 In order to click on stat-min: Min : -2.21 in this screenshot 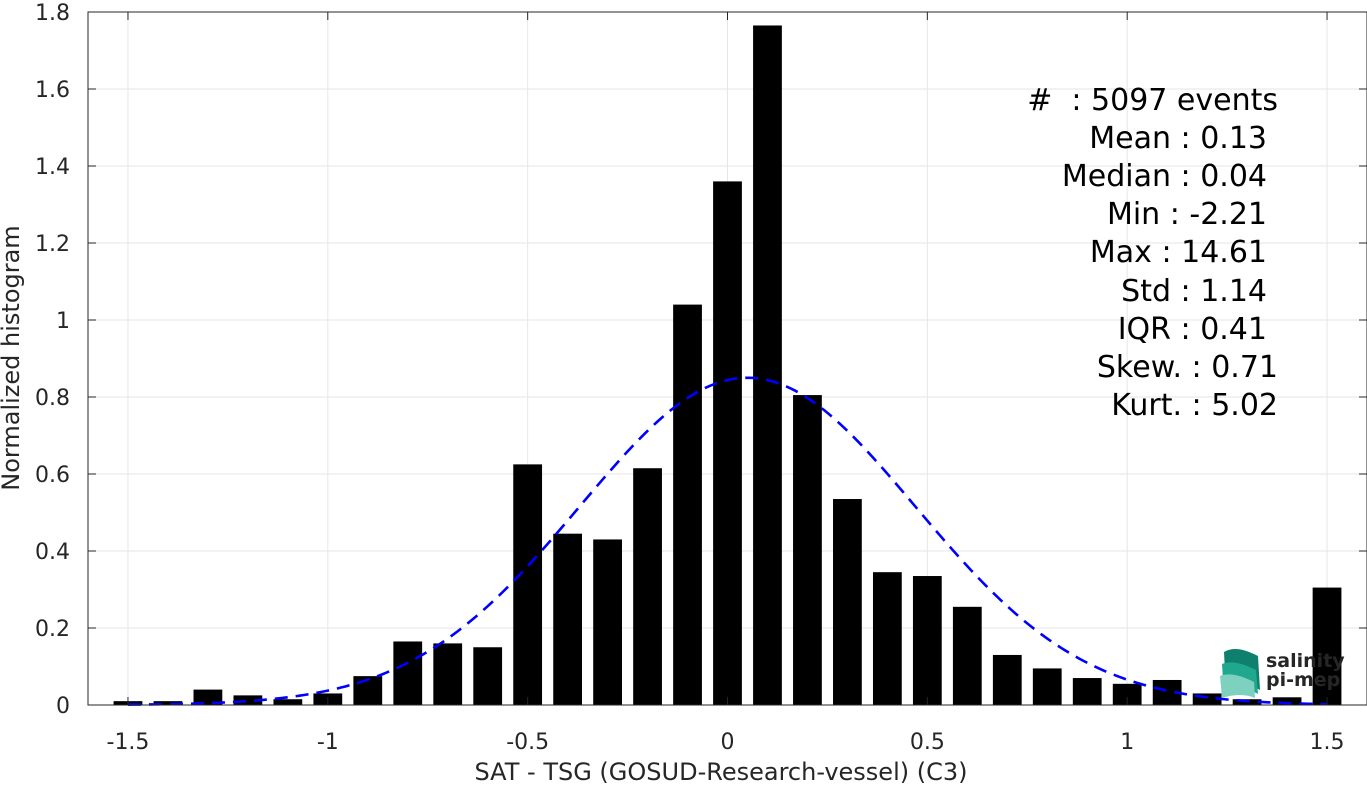, I will do `click(1187, 214)`.